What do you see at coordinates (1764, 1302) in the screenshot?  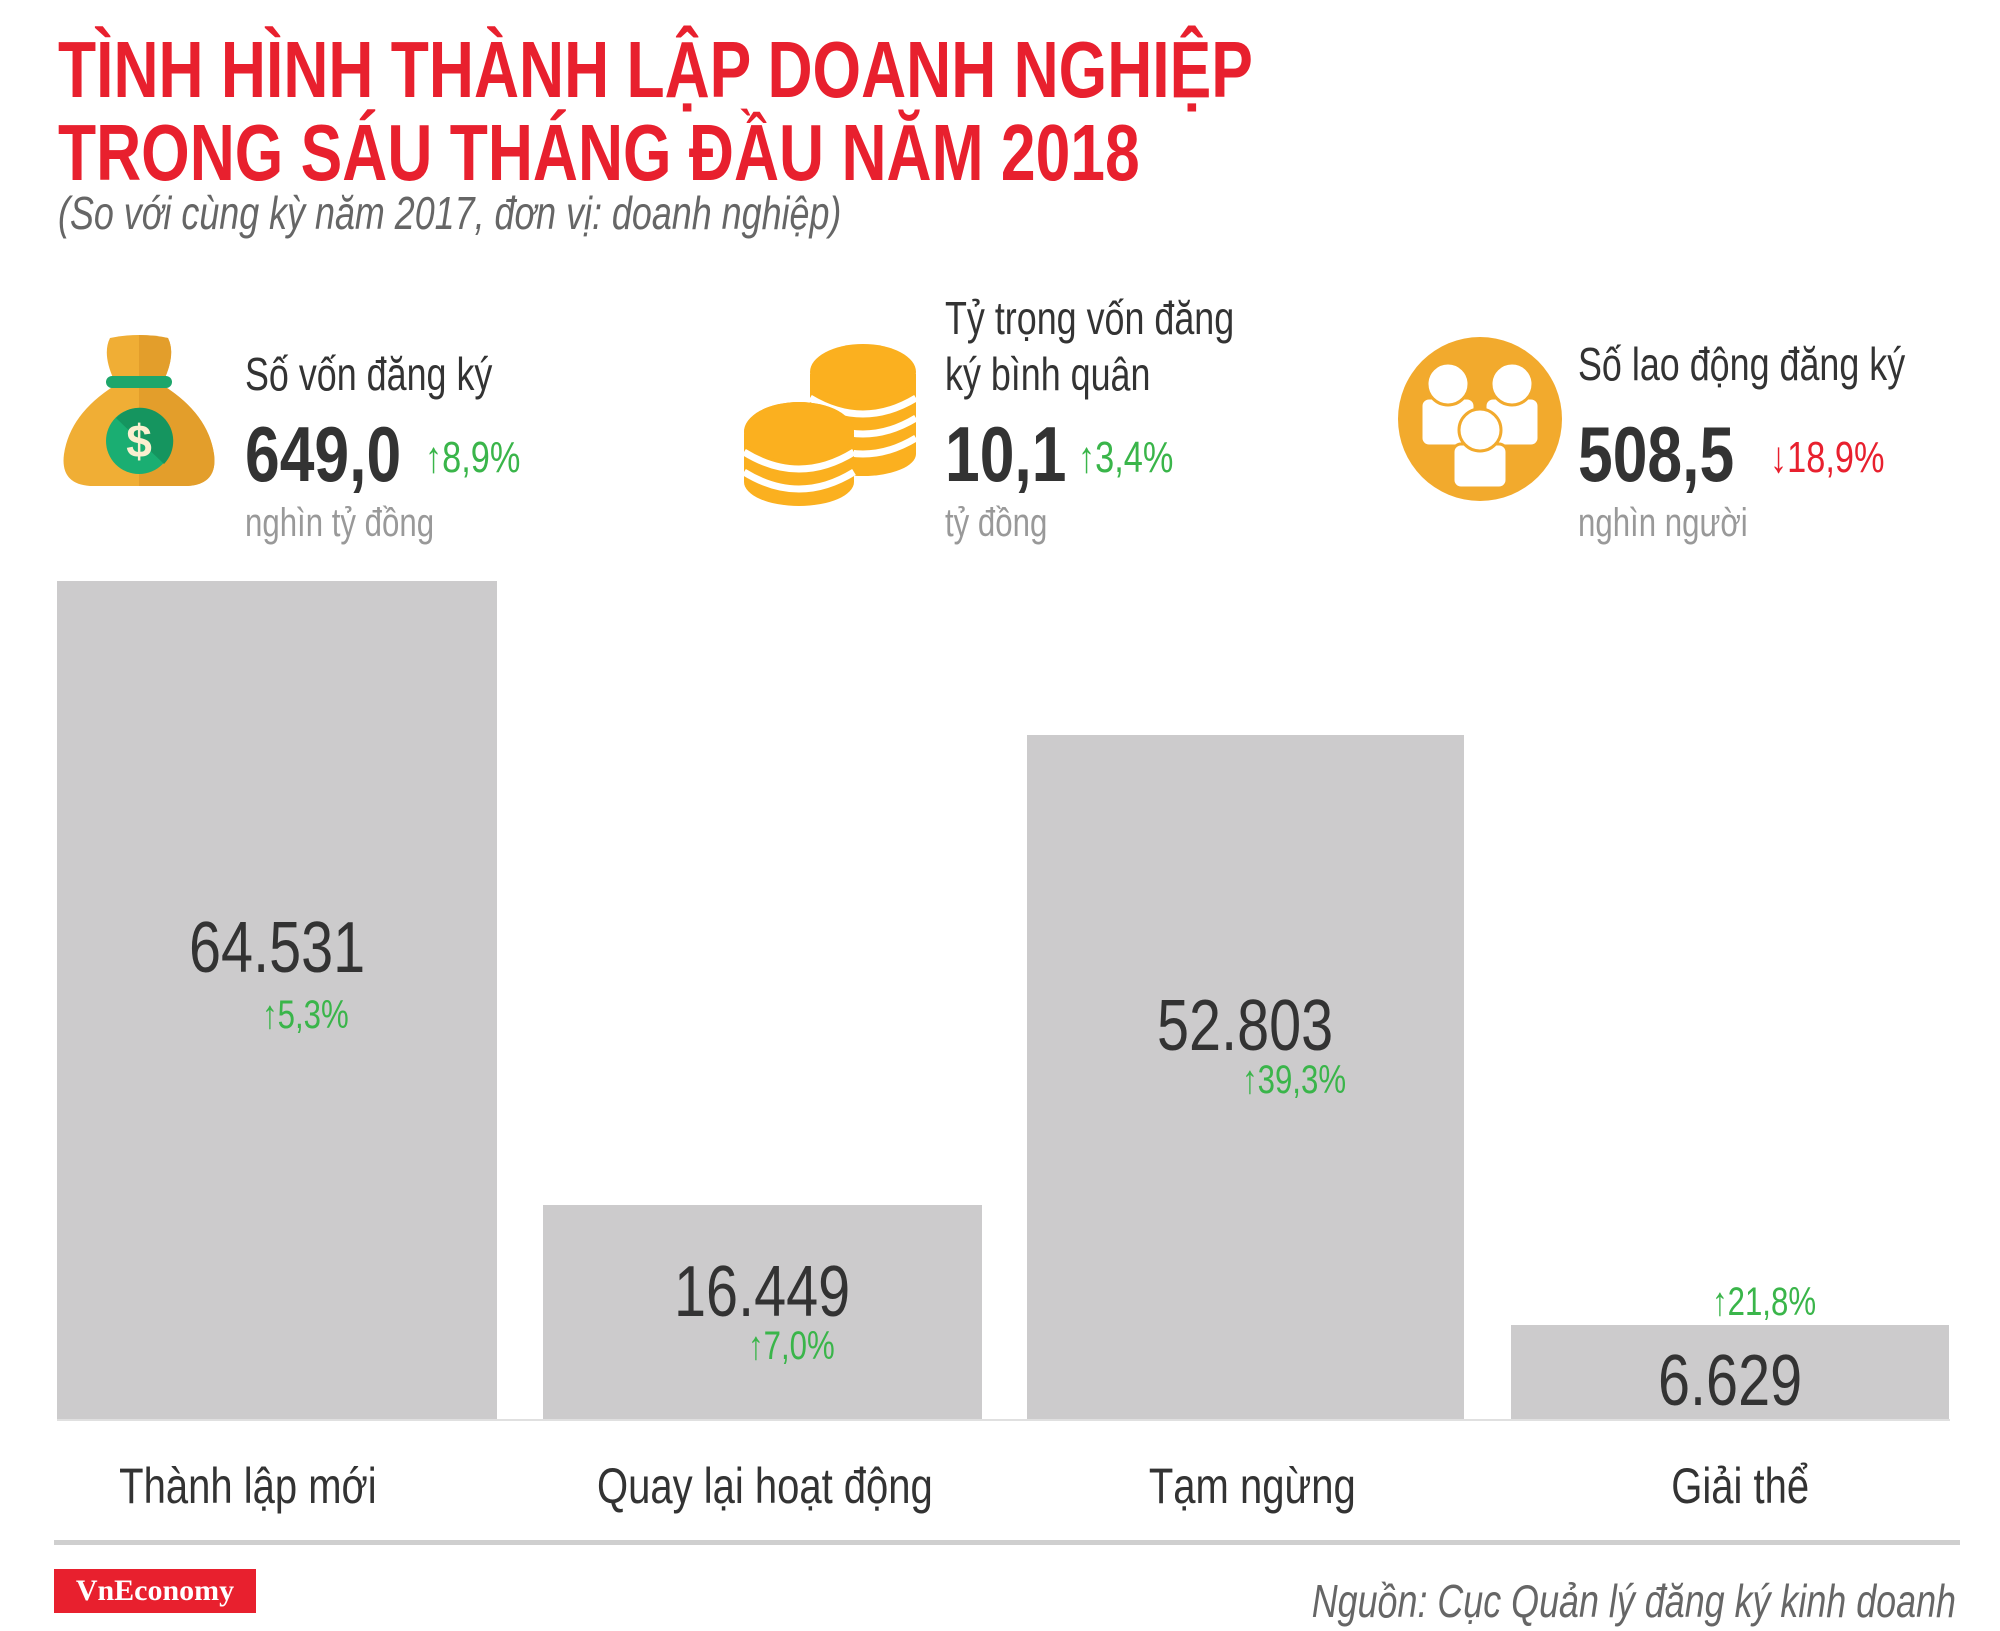 I see `bar-change: ↑21,8%` at bounding box center [1764, 1302].